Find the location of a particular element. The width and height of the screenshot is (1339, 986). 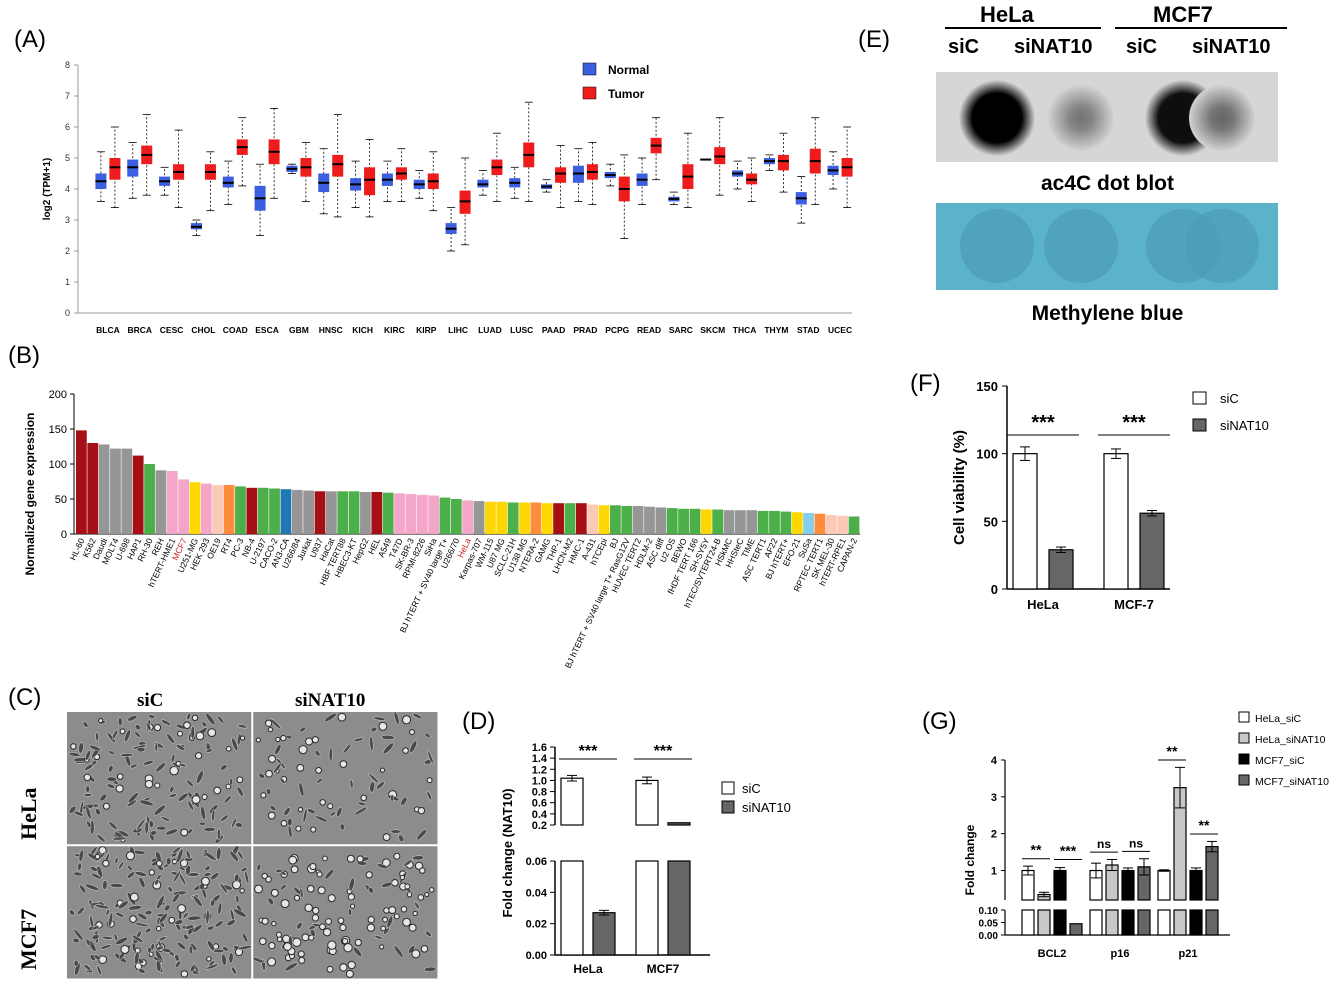

y-tick-label: 150 is located at coordinates (987, 386).